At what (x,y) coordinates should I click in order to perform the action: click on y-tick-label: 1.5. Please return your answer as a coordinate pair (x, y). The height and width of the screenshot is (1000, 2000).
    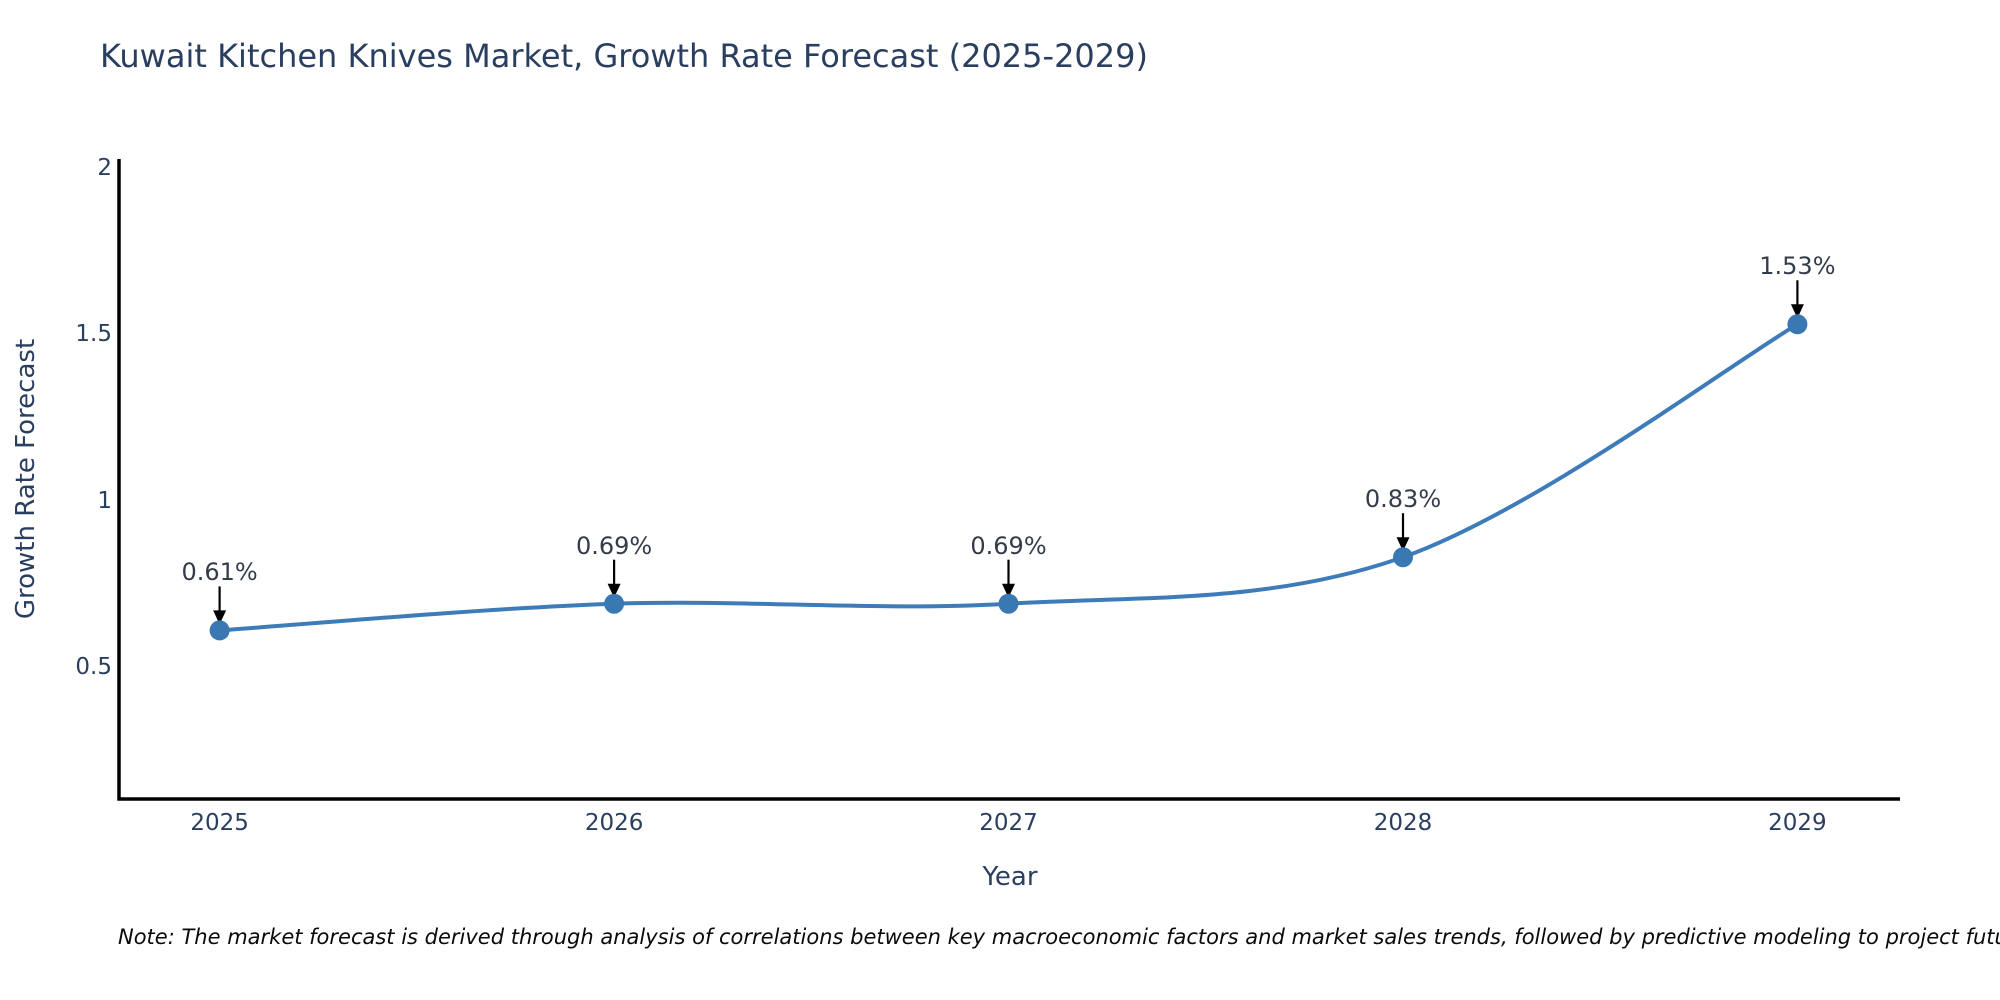
    Looking at the image, I should click on (93, 334).